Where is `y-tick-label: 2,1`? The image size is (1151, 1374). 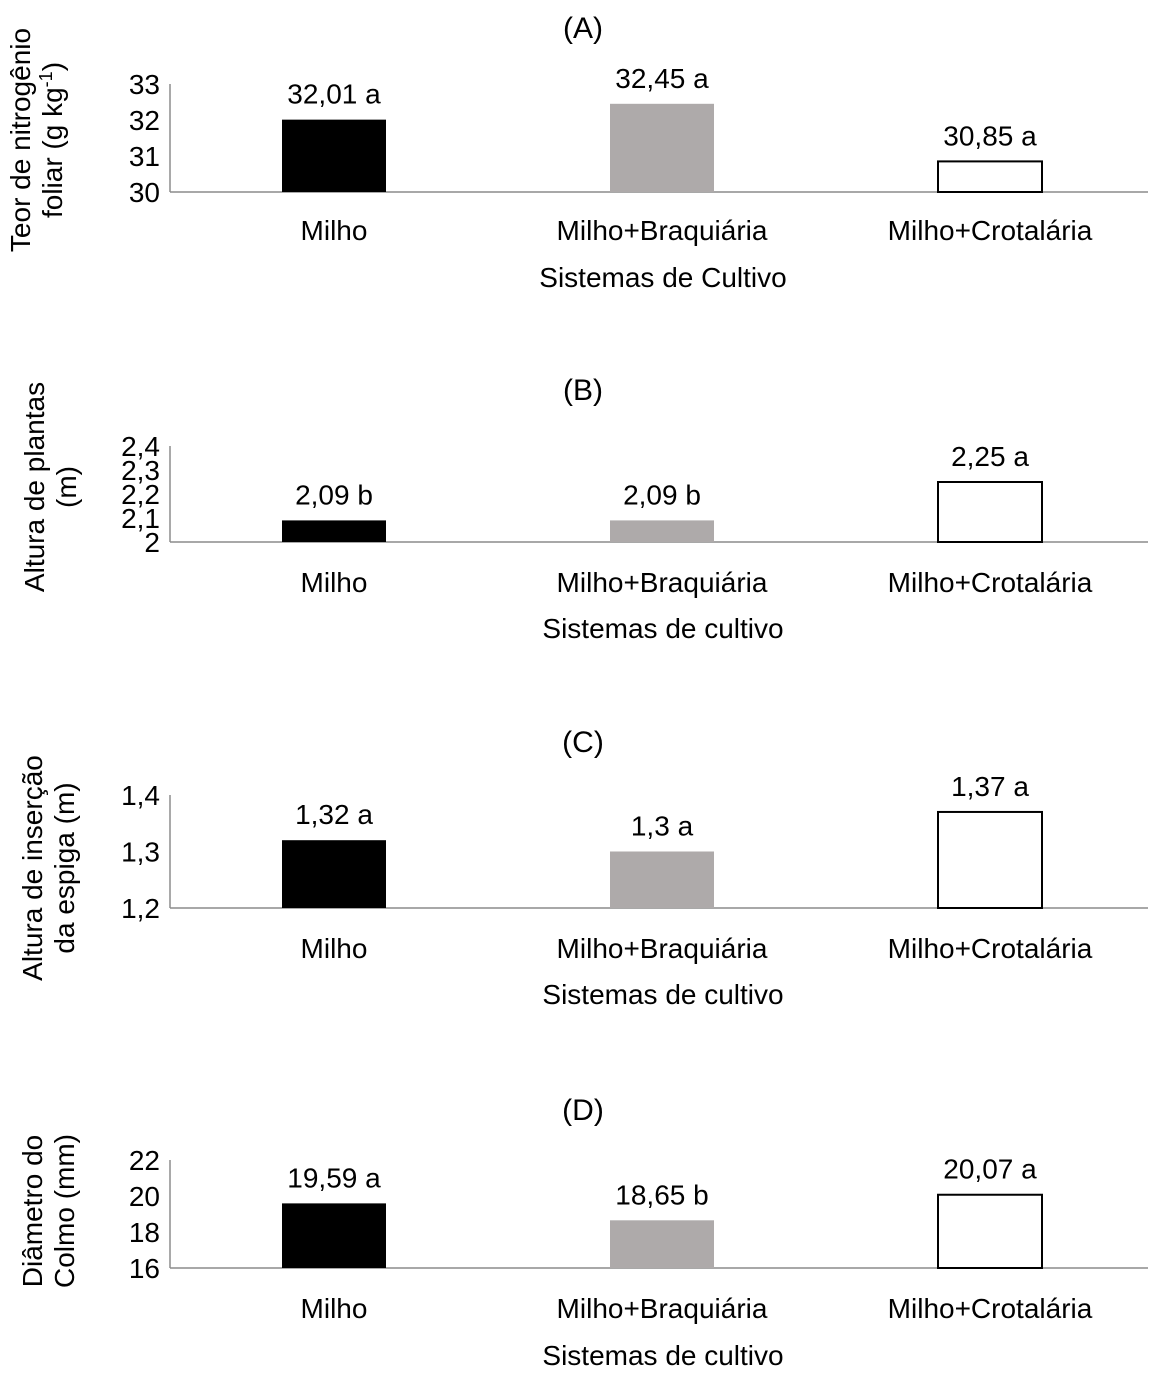 y-tick-label: 2,1 is located at coordinates (140, 518).